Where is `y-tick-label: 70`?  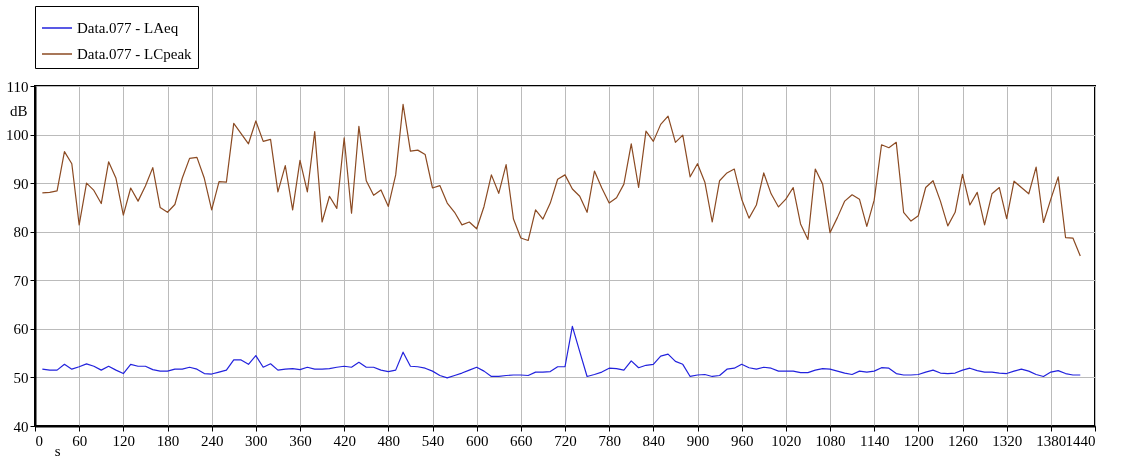
y-tick-label: 70 is located at coordinates (21, 280).